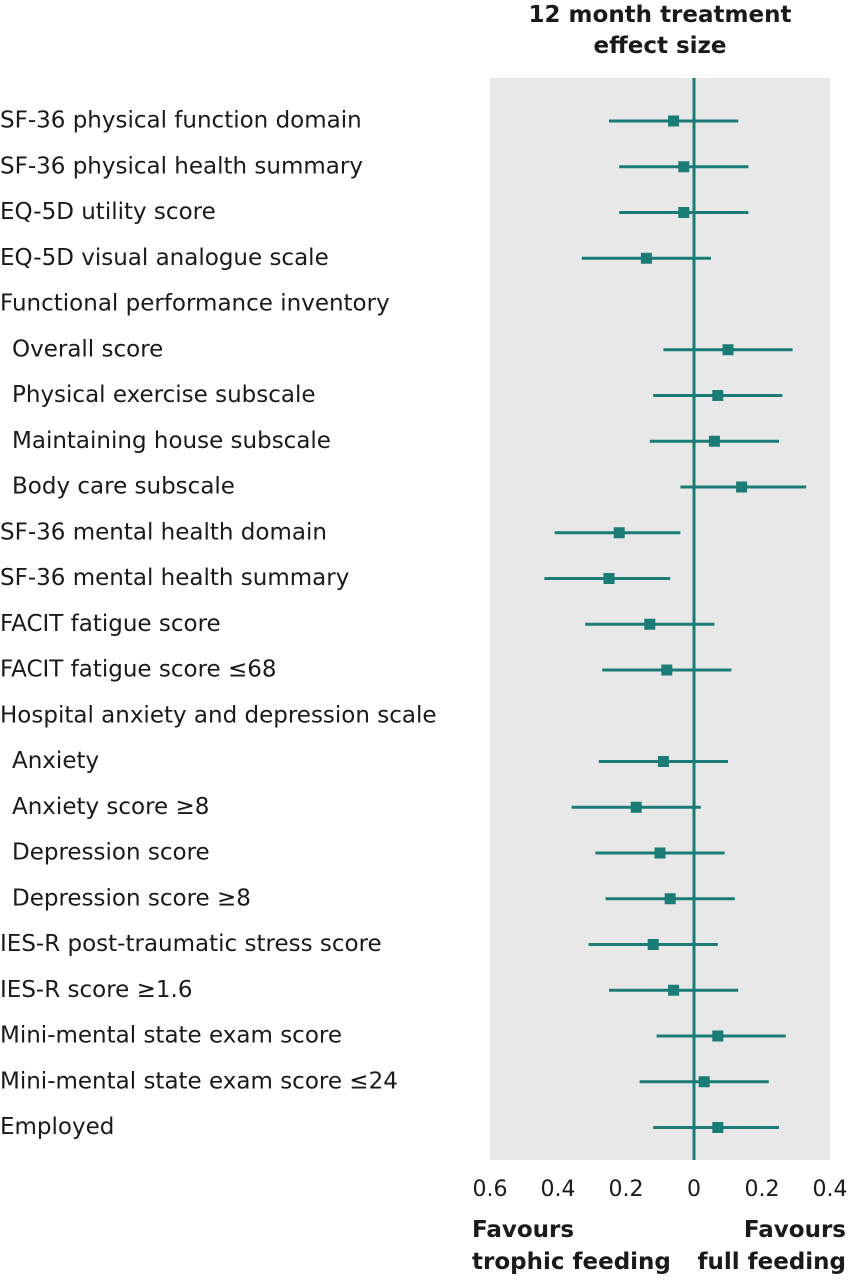 This screenshot has width=848, height=1280. Describe the element at coordinates (195, 304) in the screenshot. I see `row-label: Functional performance inventory` at that location.